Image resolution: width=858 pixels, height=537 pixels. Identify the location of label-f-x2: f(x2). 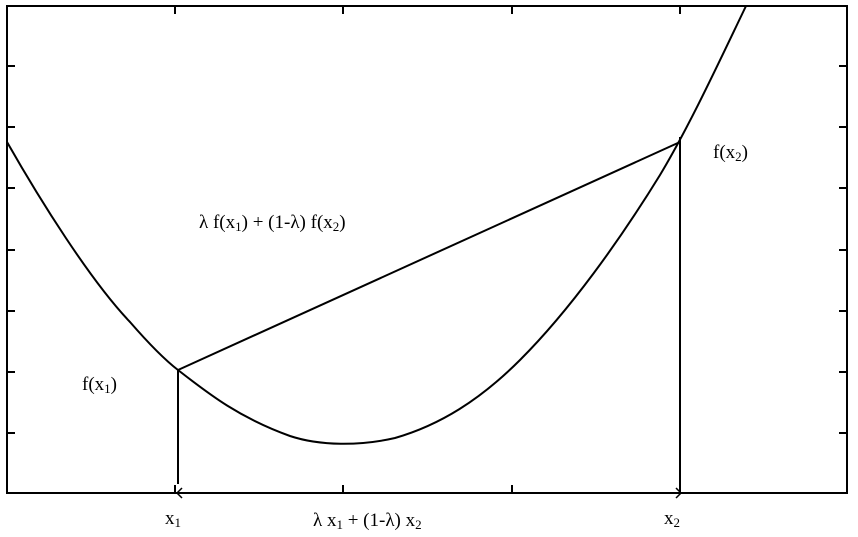
(730, 153).